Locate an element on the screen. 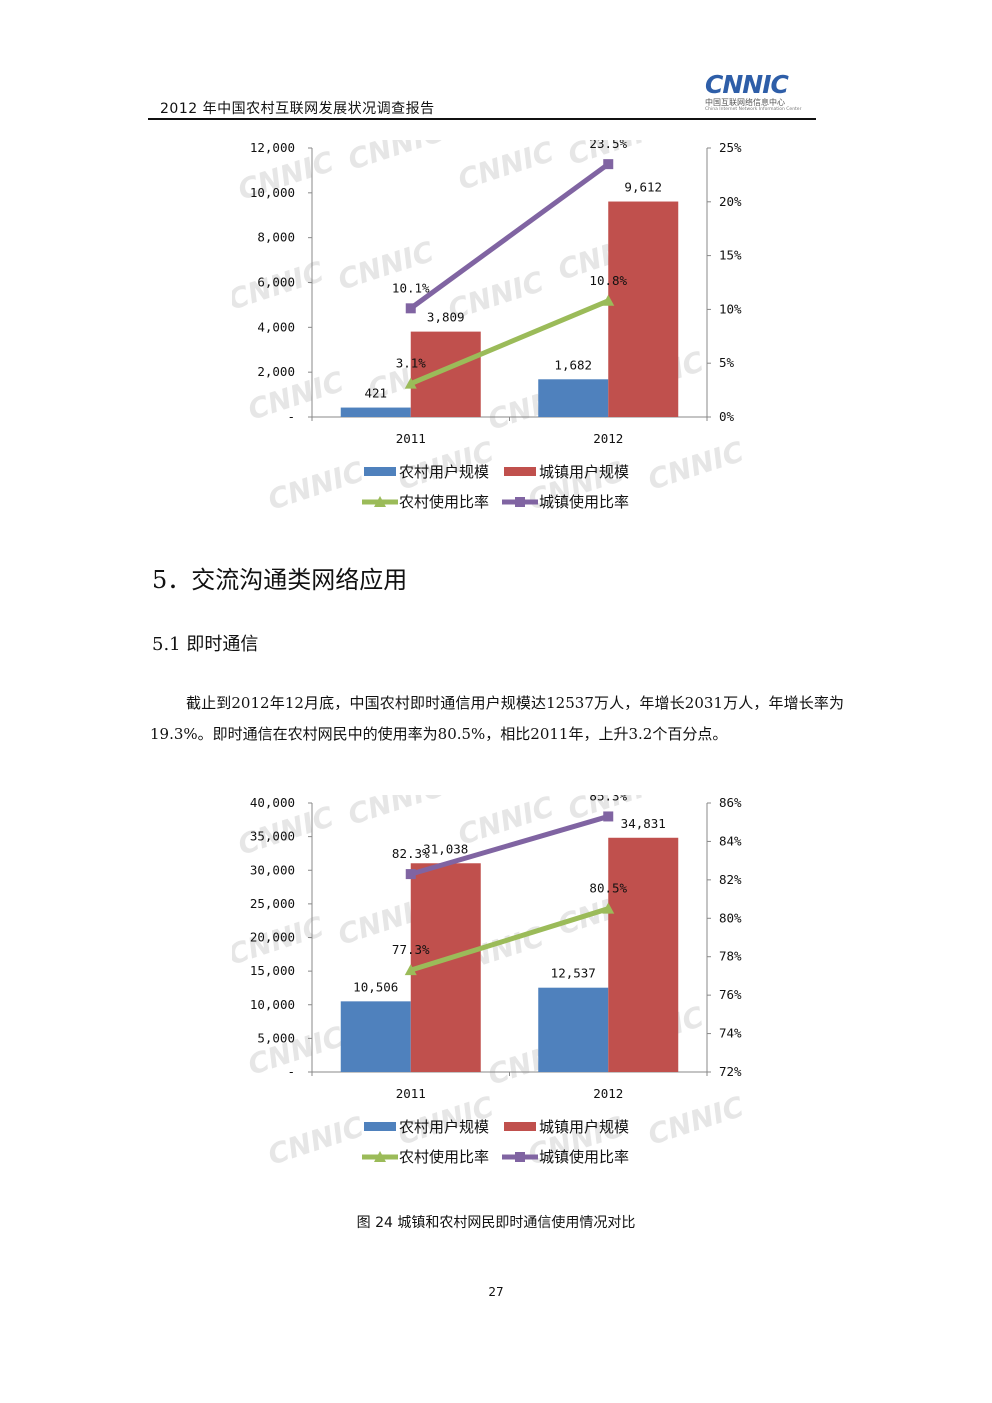  right-axis-tick-label: 82% is located at coordinates (730, 879).